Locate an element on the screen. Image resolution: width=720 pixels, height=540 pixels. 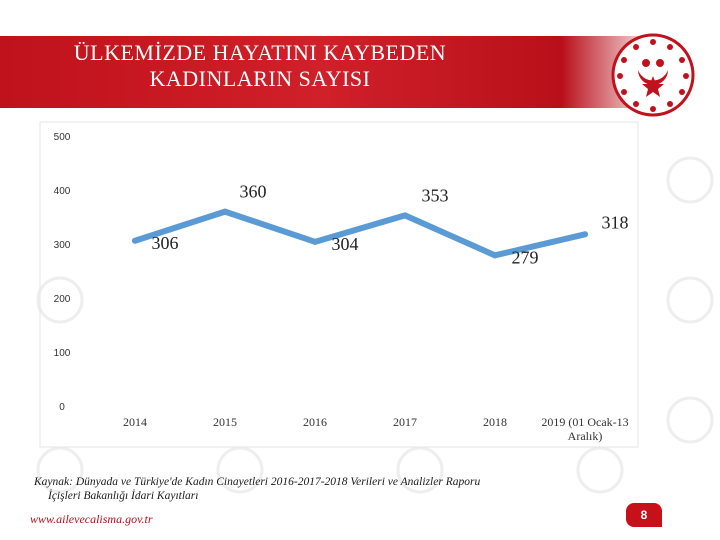
x-tick-label: 2019 (01 Ocak-13 Aralık) is located at coordinates (584, 429).